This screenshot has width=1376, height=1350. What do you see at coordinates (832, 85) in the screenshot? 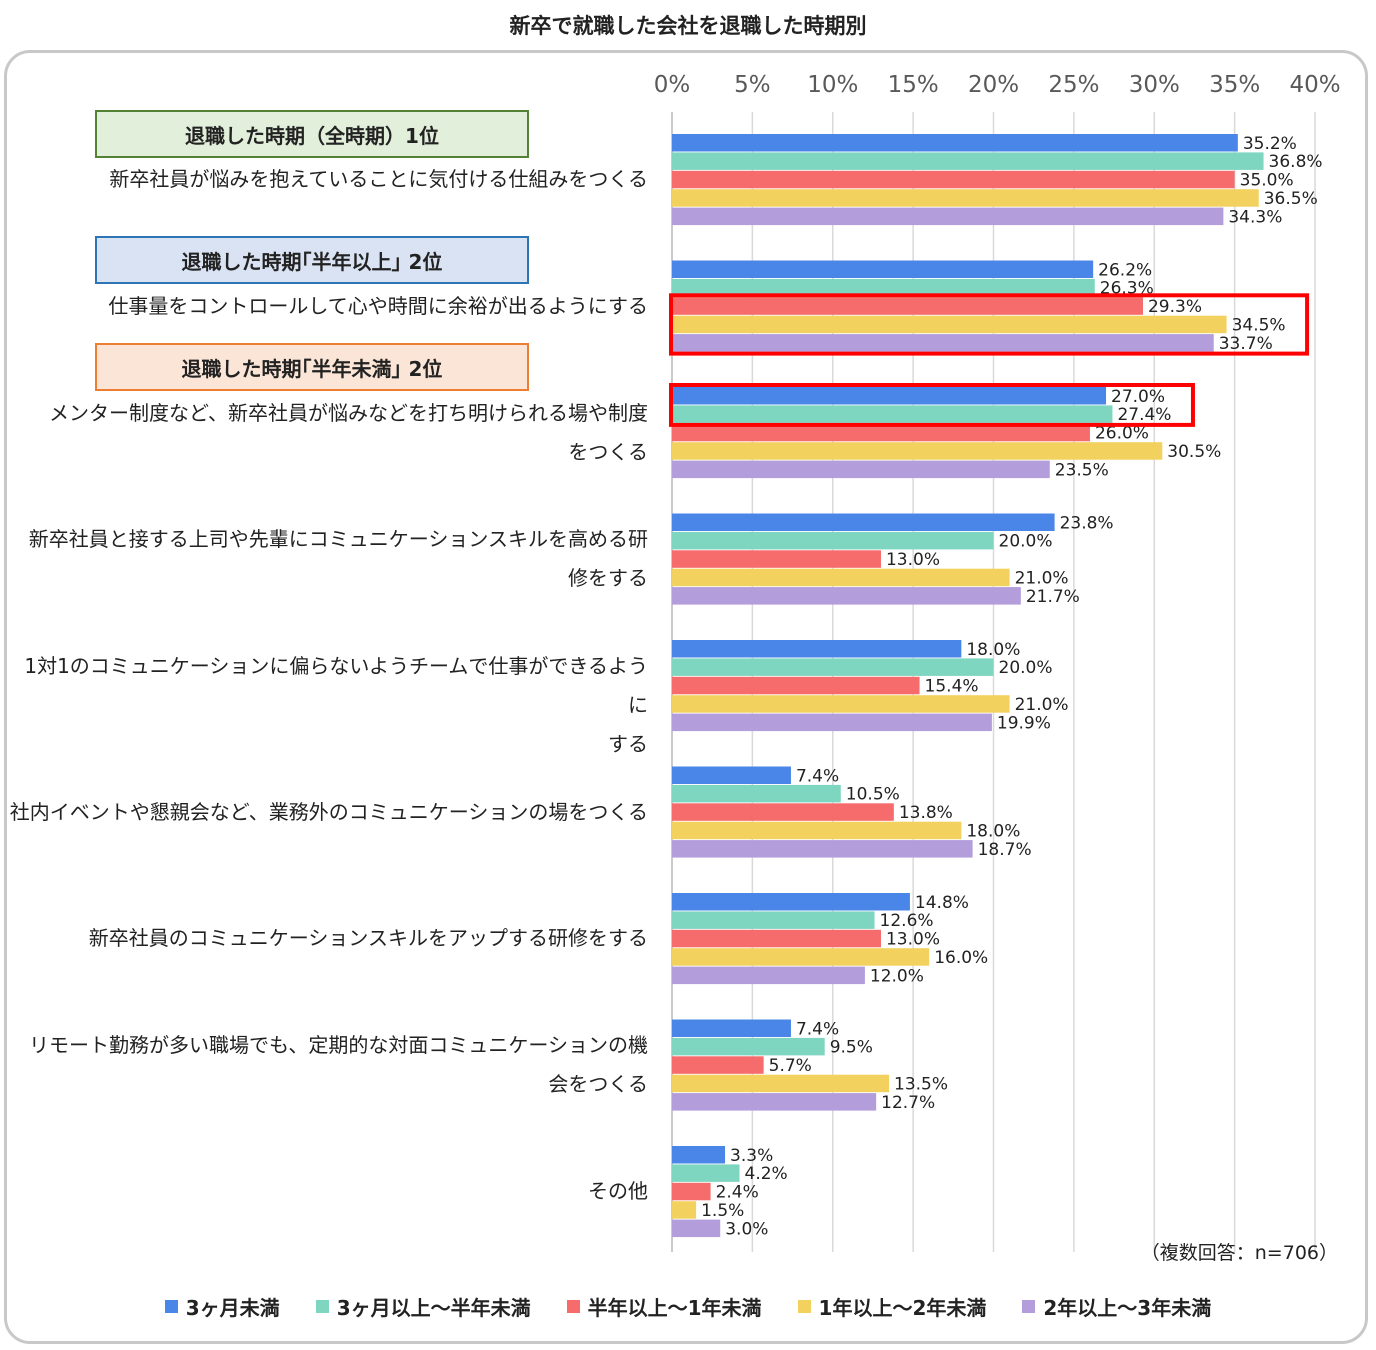
I see `x-tick-label: 10%` at bounding box center [832, 85].